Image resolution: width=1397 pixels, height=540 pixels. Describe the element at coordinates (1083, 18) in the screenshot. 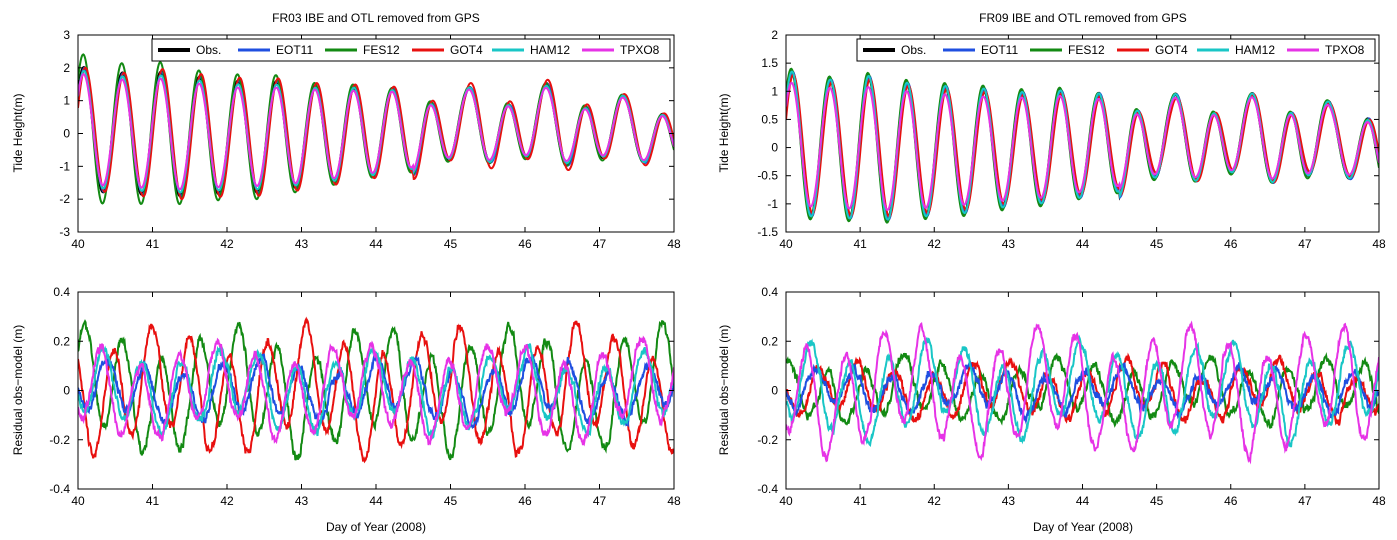

I see `chart-title: FR09 IBE and OTL removed from GPS` at that location.